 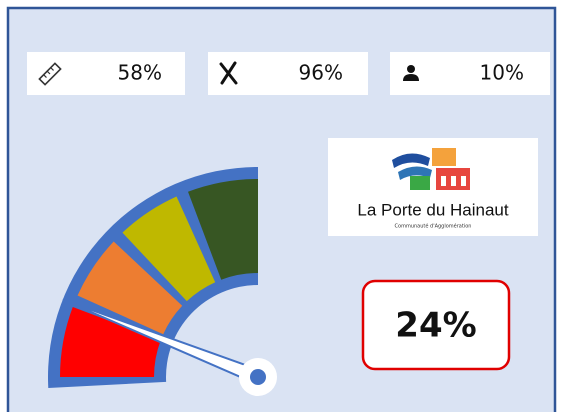 I want to click on logo-subtitle: Communauté d'Agglomération, so click(x=433, y=226).